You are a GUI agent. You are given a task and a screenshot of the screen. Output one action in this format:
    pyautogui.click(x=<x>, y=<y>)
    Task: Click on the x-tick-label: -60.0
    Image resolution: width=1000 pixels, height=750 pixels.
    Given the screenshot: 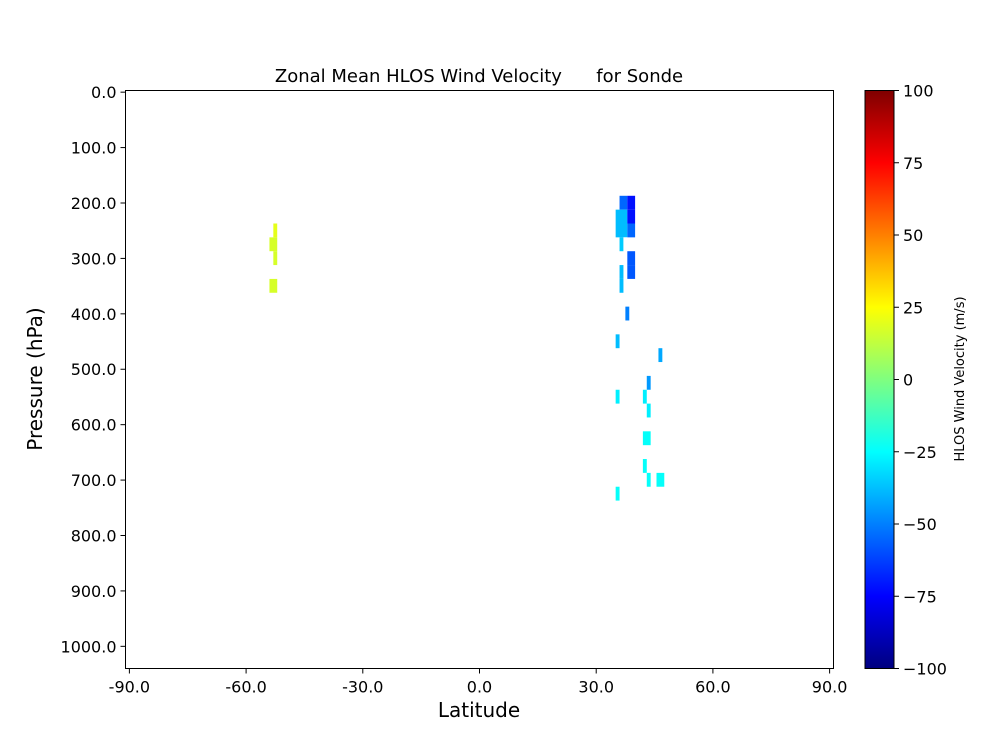 What is the action you would take?
    pyautogui.click(x=245, y=687)
    